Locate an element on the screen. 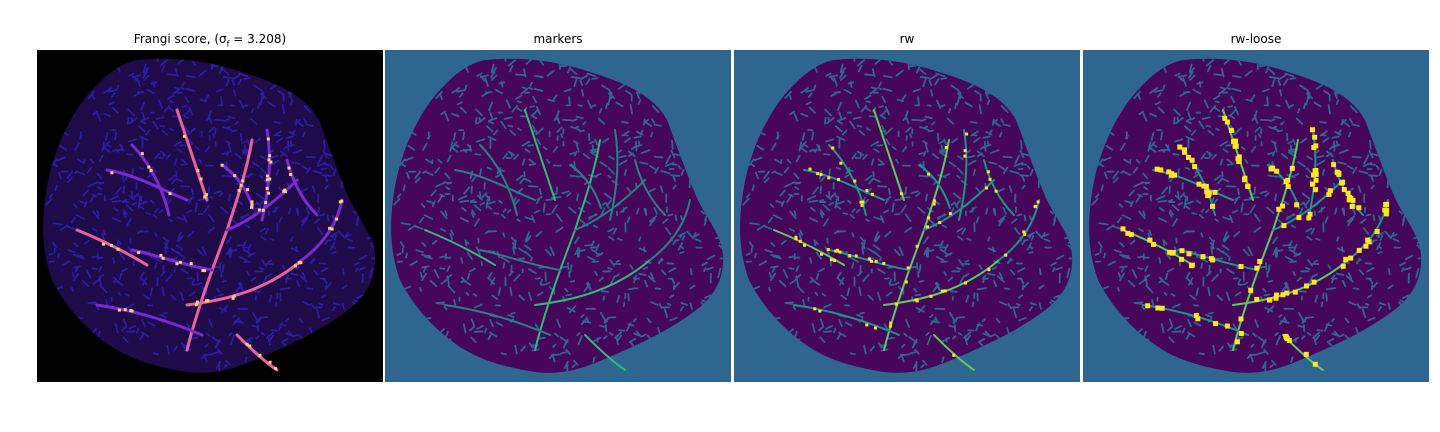 The width and height of the screenshot is (1440, 432). panel-title: markers is located at coordinates (558, 39).